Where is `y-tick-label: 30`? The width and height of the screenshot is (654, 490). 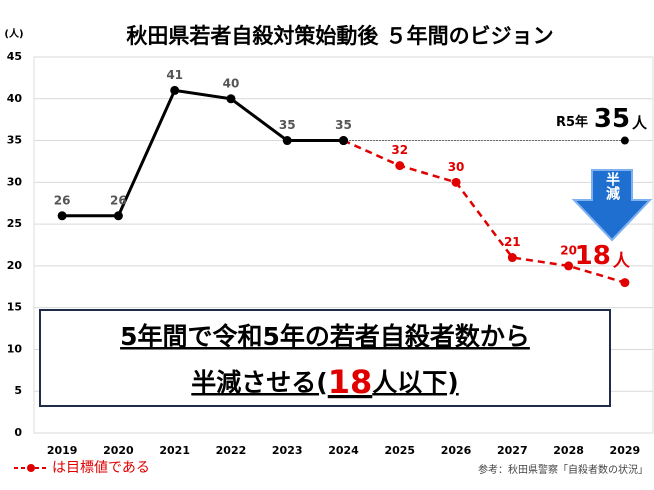 y-tick-label: 30 is located at coordinates (15, 181).